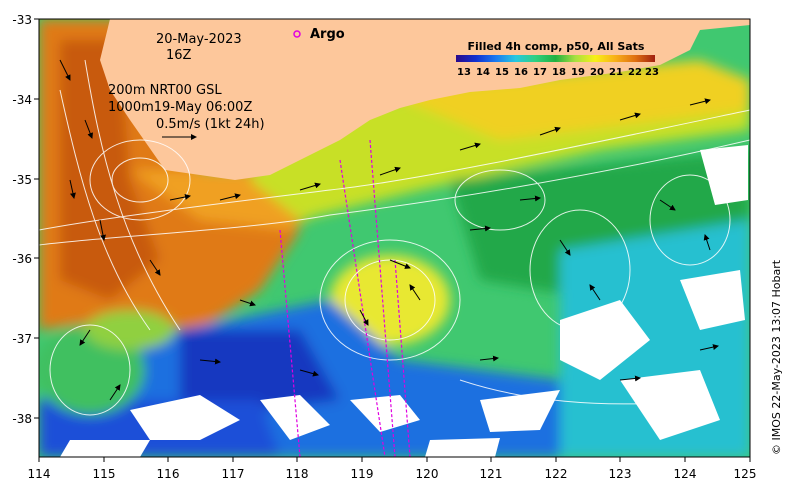 Image resolution: width=791 pixels, height=492 pixels. What do you see at coordinates (620, 474) in the screenshot?
I see `x-tick-label: 123` at bounding box center [620, 474].